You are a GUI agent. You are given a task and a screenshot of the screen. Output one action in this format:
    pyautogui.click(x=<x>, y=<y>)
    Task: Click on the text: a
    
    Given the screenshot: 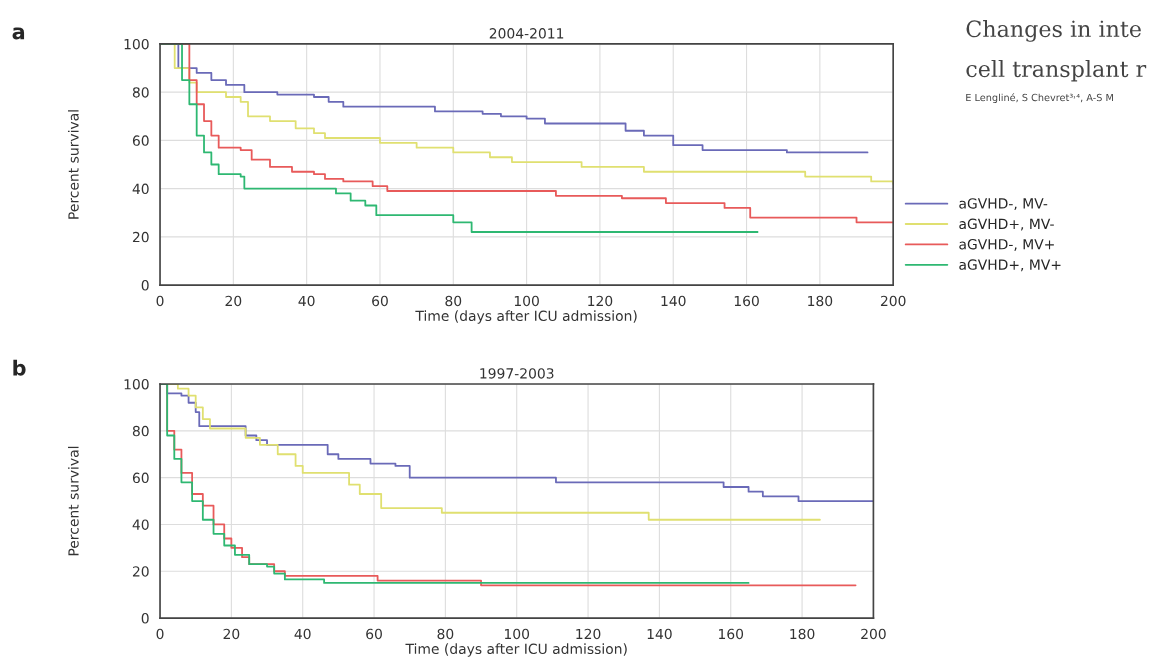 What is the action you would take?
    pyautogui.click(x=18, y=33)
    